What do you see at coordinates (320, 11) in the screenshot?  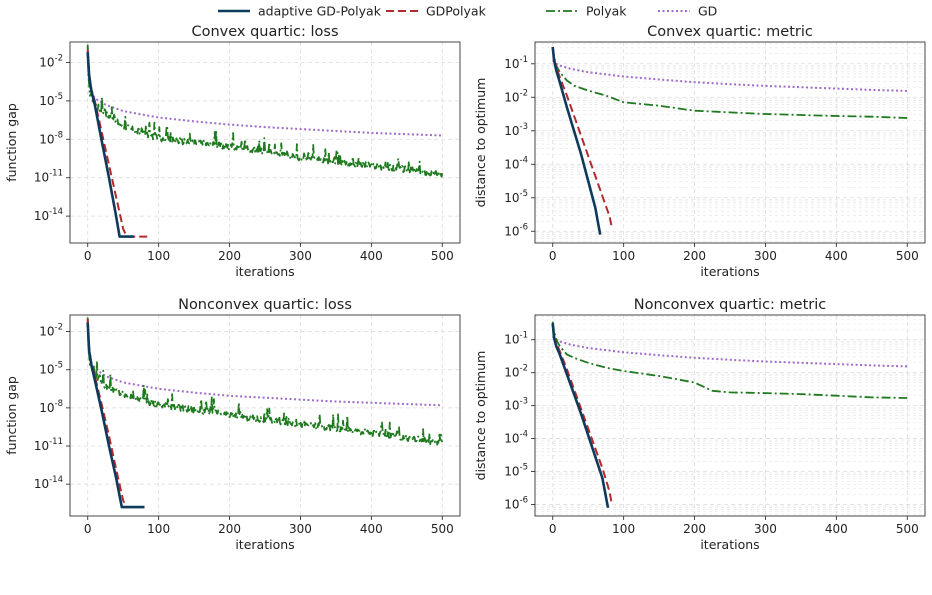 I see `legend-label: adaptive GD-Polyak` at bounding box center [320, 11].